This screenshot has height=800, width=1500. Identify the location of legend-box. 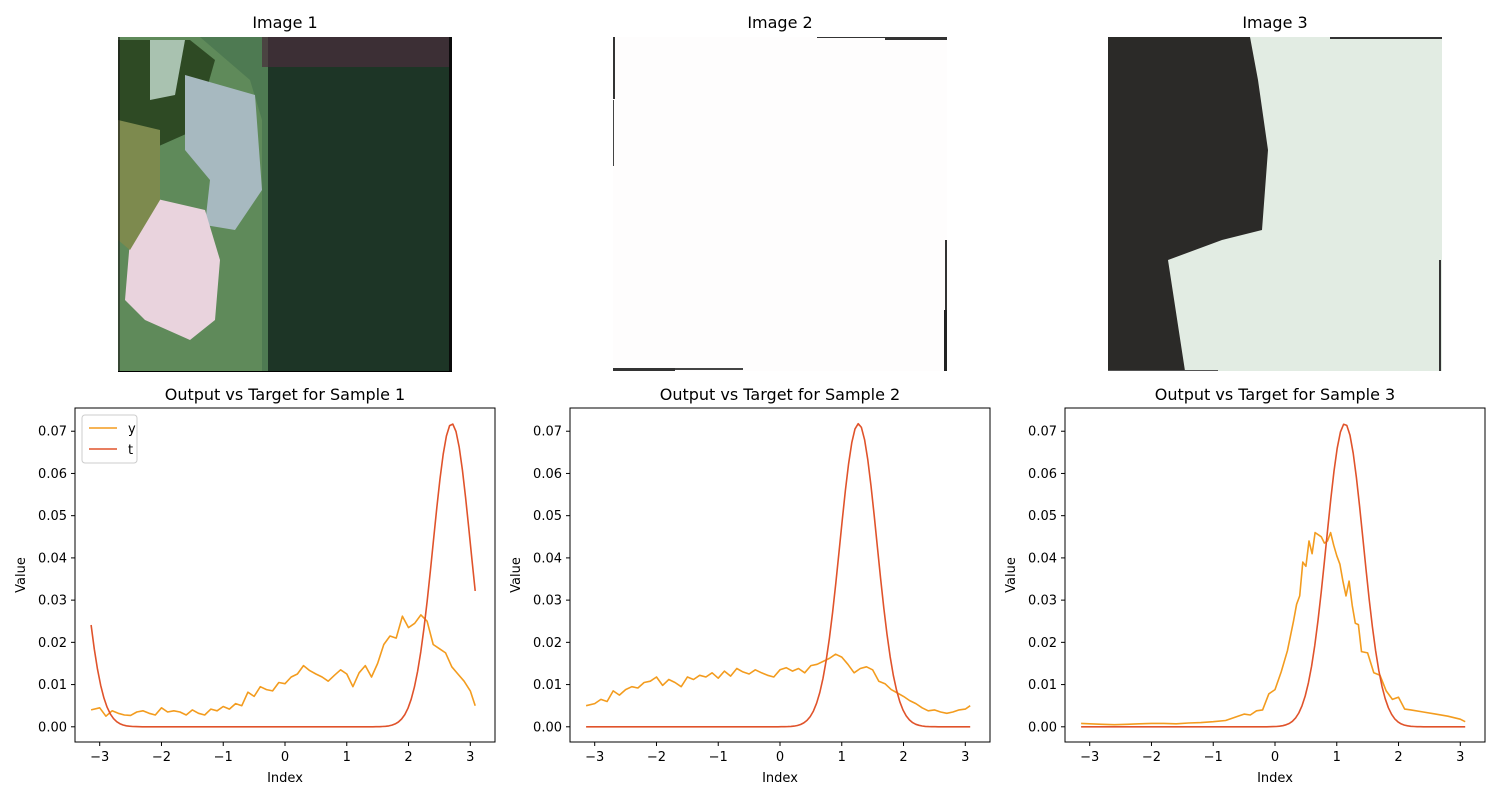
(109, 439).